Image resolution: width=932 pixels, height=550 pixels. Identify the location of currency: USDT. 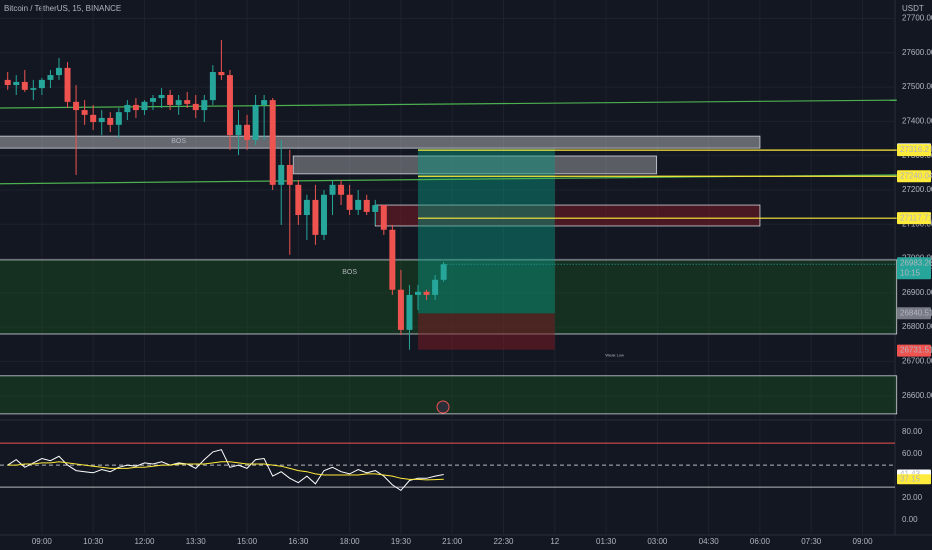
(913, 8).